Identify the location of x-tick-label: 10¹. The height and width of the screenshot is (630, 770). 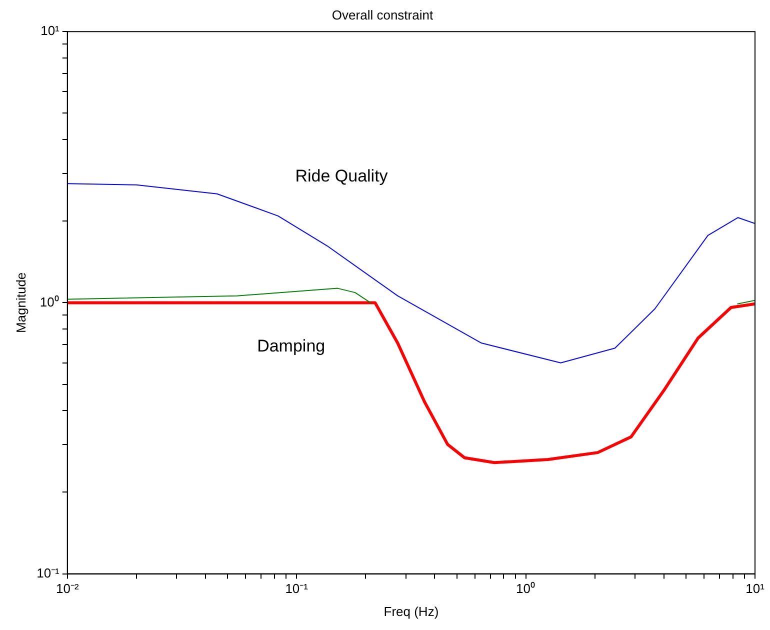
(756, 588).